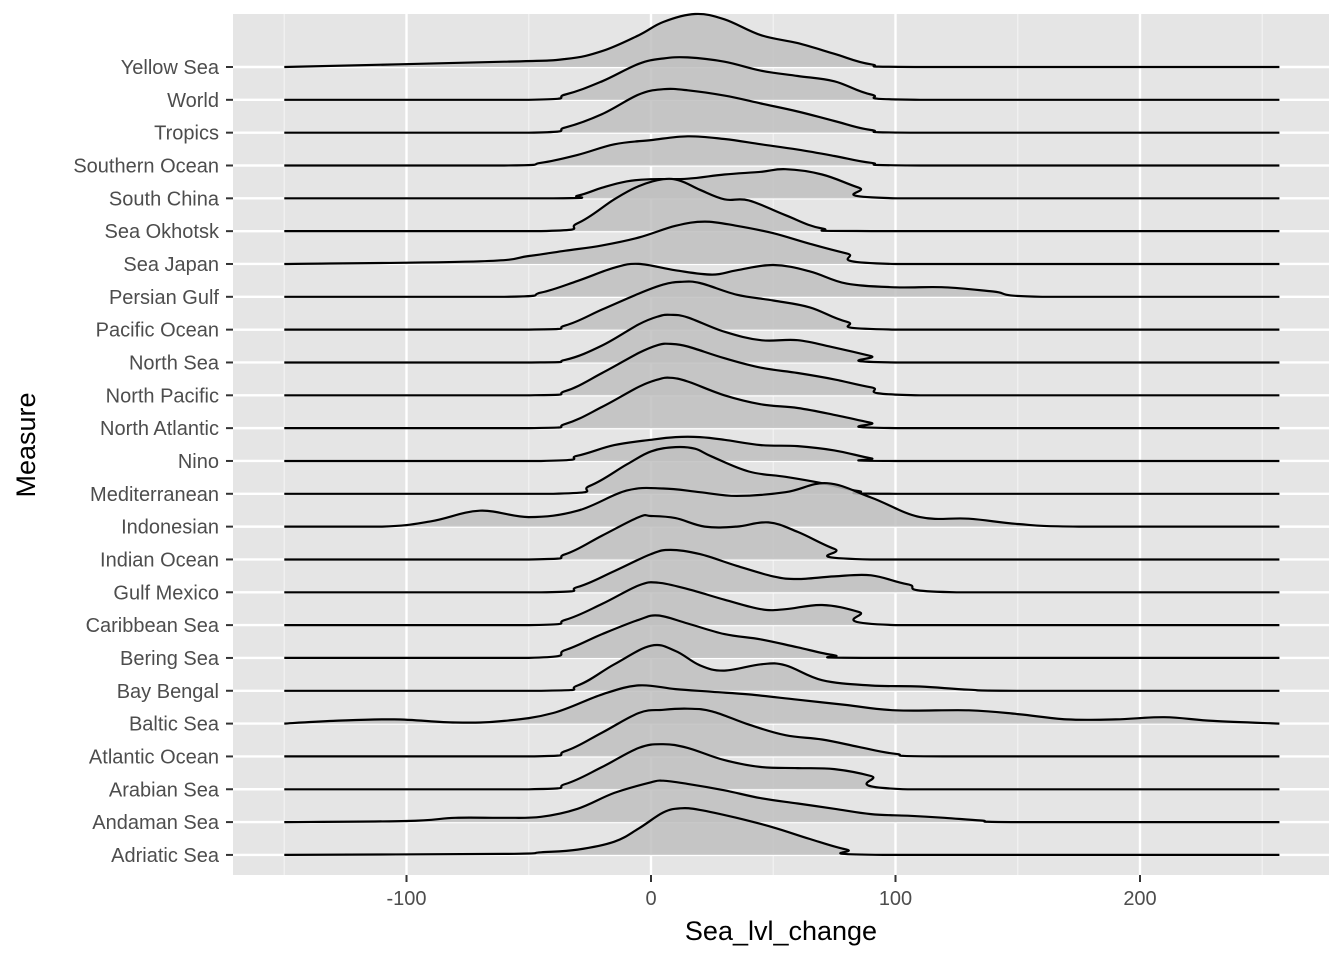 Image resolution: width=1344 pixels, height=960 pixels. Describe the element at coordinates (174, 363) in the screenshot. I see `y-tick-label: North Sea` at that location.